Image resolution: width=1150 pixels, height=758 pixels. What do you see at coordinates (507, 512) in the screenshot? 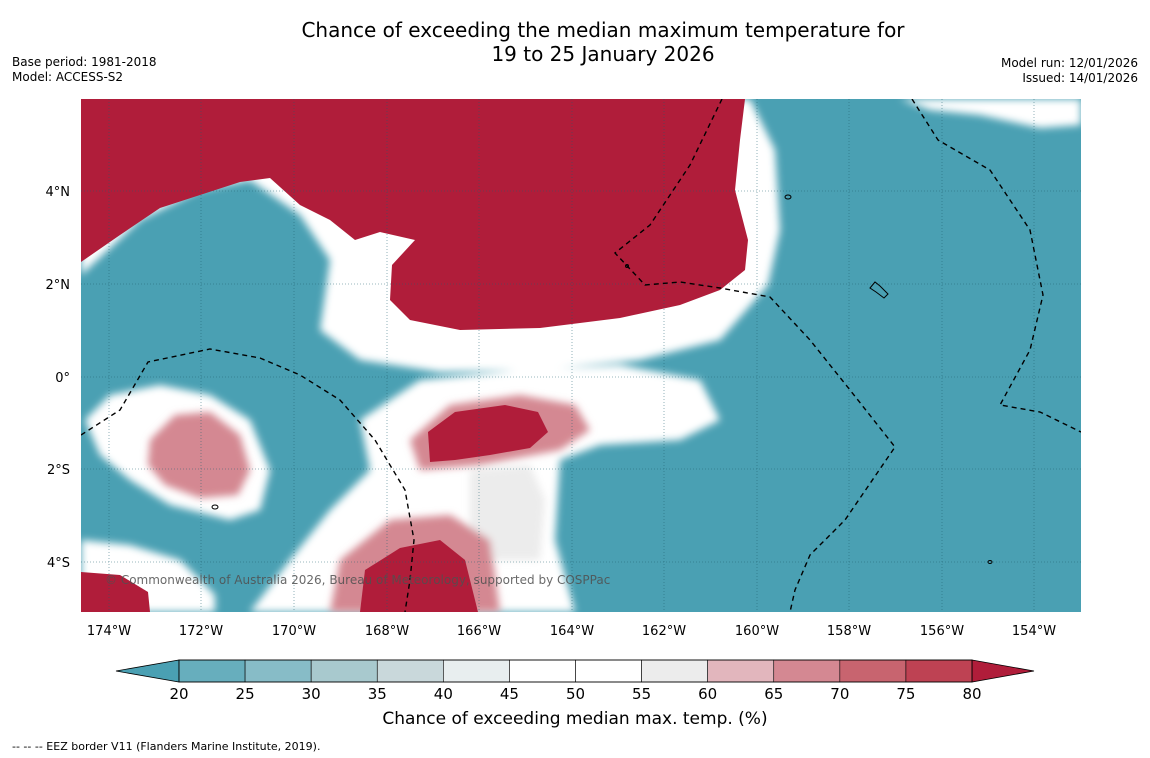
I see `pink-patch-central` at bounding box center [507, 512].